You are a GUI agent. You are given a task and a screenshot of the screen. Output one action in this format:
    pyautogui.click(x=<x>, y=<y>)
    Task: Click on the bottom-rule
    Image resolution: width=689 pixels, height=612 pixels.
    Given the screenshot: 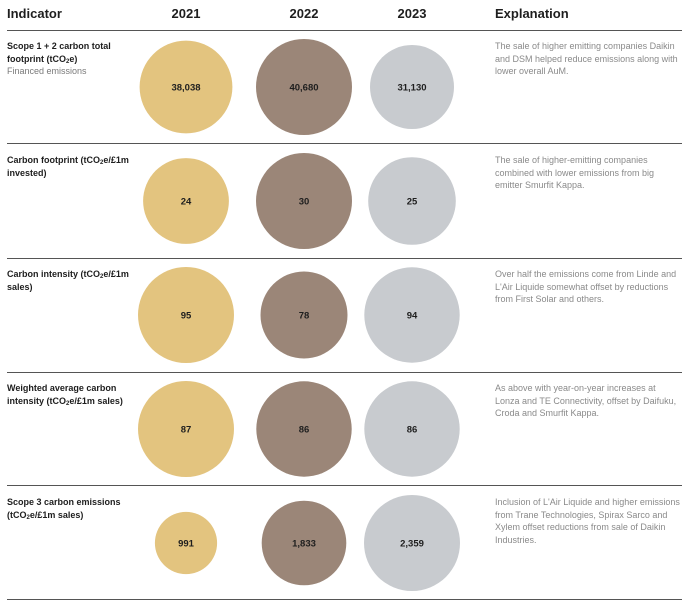 What is the action you would take?
    pyautogui.click(x=344, y=599)
    